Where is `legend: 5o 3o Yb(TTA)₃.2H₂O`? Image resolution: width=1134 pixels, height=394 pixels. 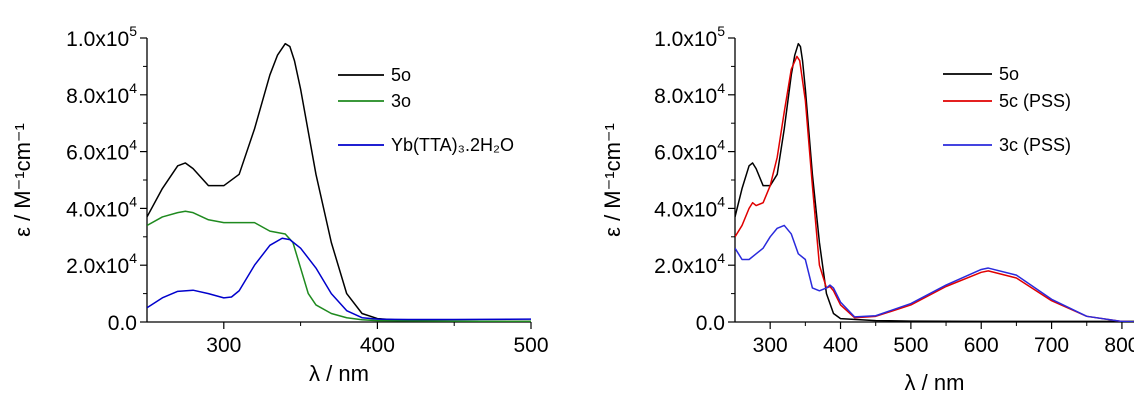 legend: 5o 3o Yb(TTA)₃.2H₂O is located at coordinates (426, 110).